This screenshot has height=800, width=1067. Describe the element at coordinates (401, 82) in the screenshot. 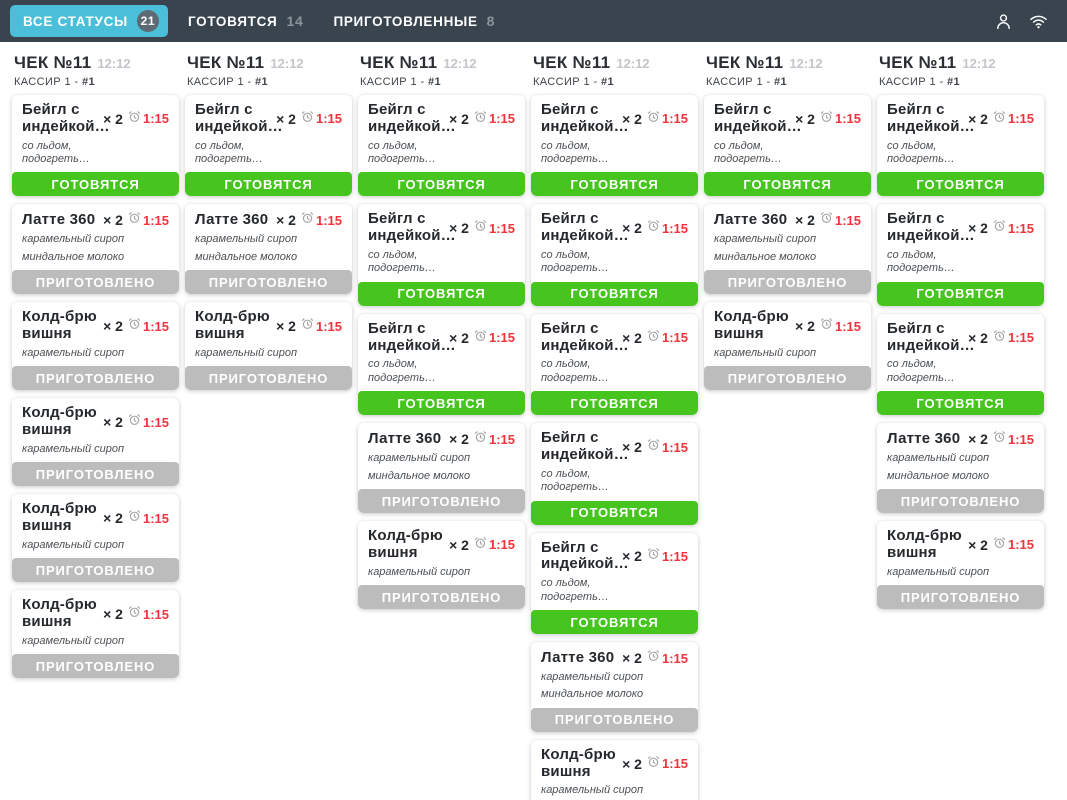

I see `ticket-cashier: КАССИР 1 - #1` at that location.